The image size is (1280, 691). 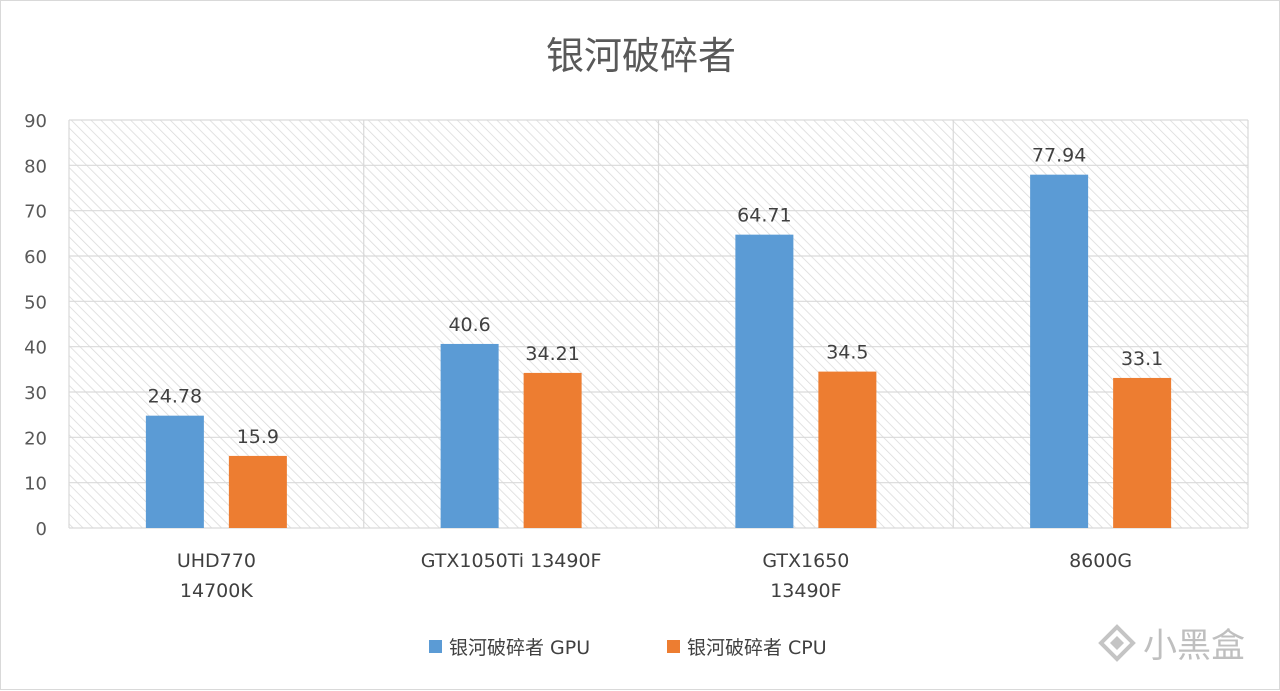 What do you see at coordinates (1100, 561) in the screenshot?
I see `x-tick-label: 8600G` at bounding box center [1100, 561].